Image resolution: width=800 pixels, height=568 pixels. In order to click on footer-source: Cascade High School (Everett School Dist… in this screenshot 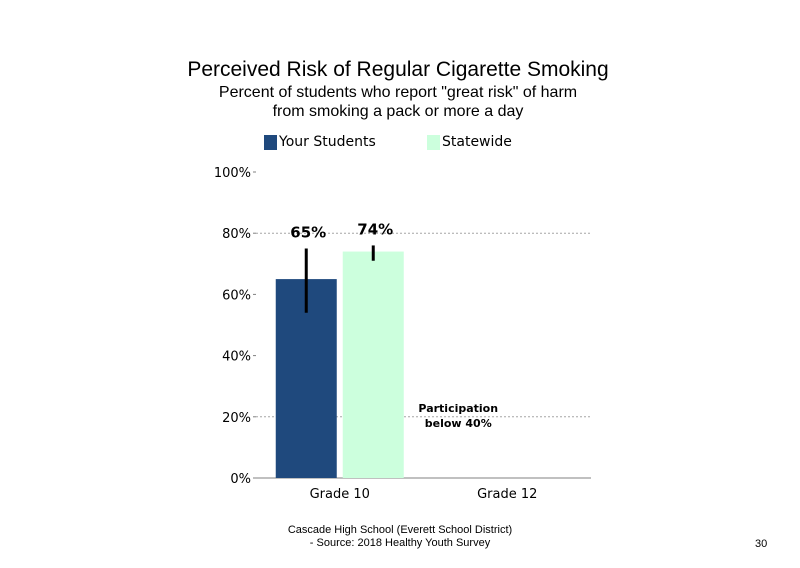, I will do `click(400, 537)`.